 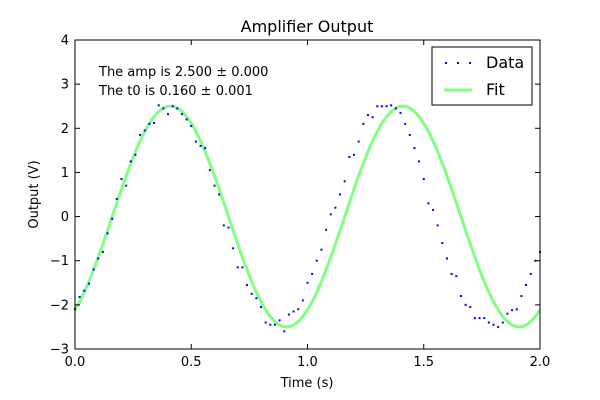 What do you see at coordinates (65, 41) in the screenshot?
I see `y-tick-label: 4` at bounding box center [65, 41].